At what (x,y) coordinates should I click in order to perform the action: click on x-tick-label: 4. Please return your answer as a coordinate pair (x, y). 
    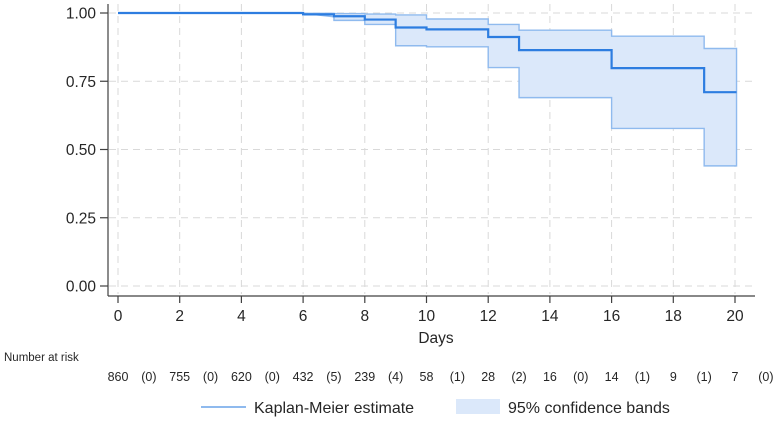
    Looking at the image, I should click on (241, 316).